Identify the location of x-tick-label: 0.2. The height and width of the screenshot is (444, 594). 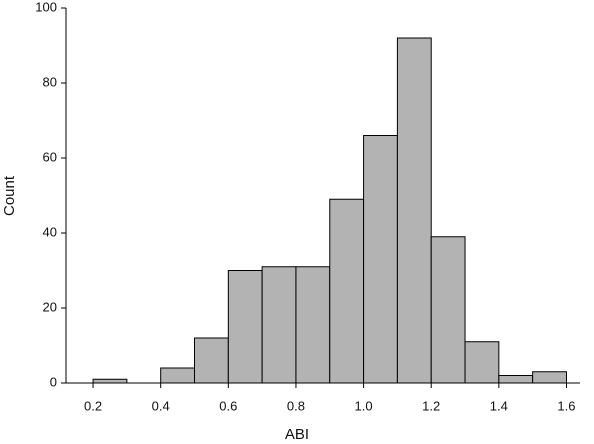
(93, 405).